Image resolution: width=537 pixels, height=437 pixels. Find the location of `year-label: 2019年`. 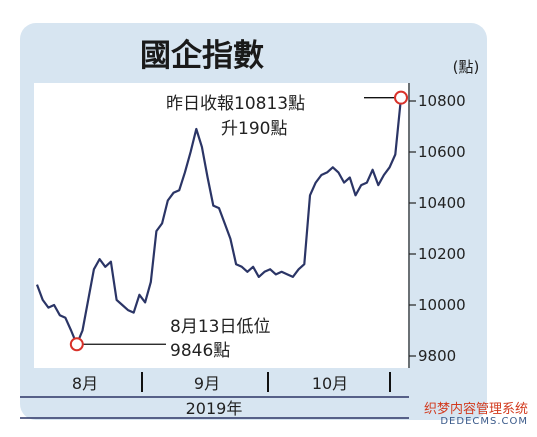

year-label: 2019年 is located at coordinates (214, 408).